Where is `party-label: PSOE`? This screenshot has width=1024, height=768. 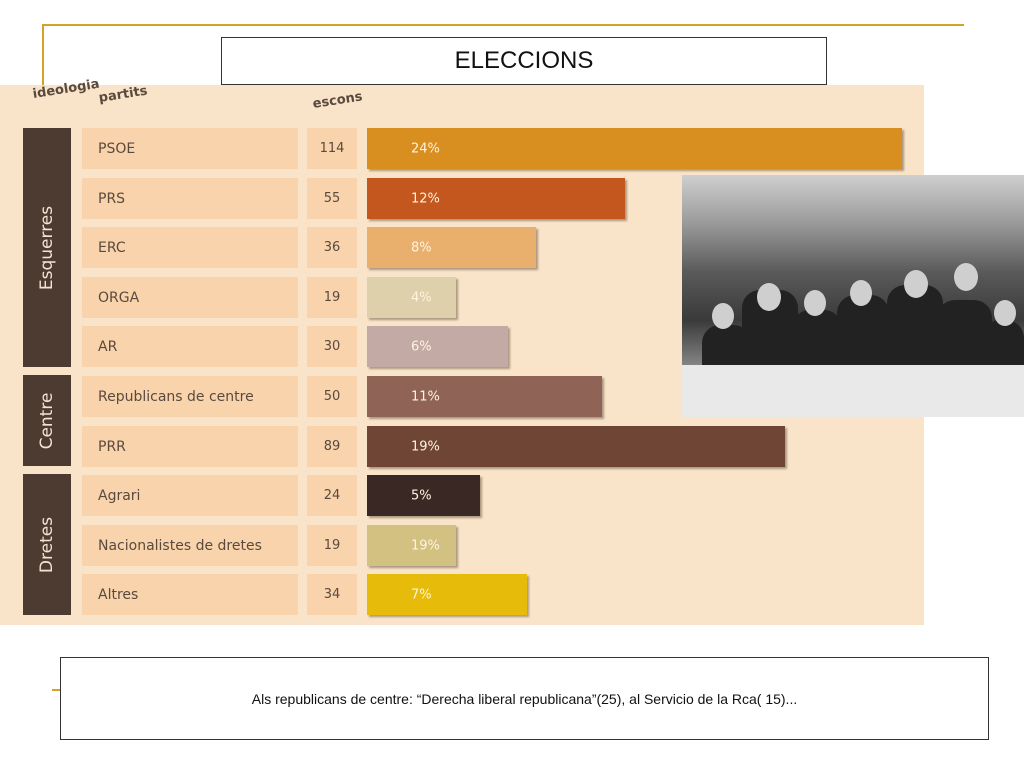 party-label: PSOE is located at coordinates (190, 148).